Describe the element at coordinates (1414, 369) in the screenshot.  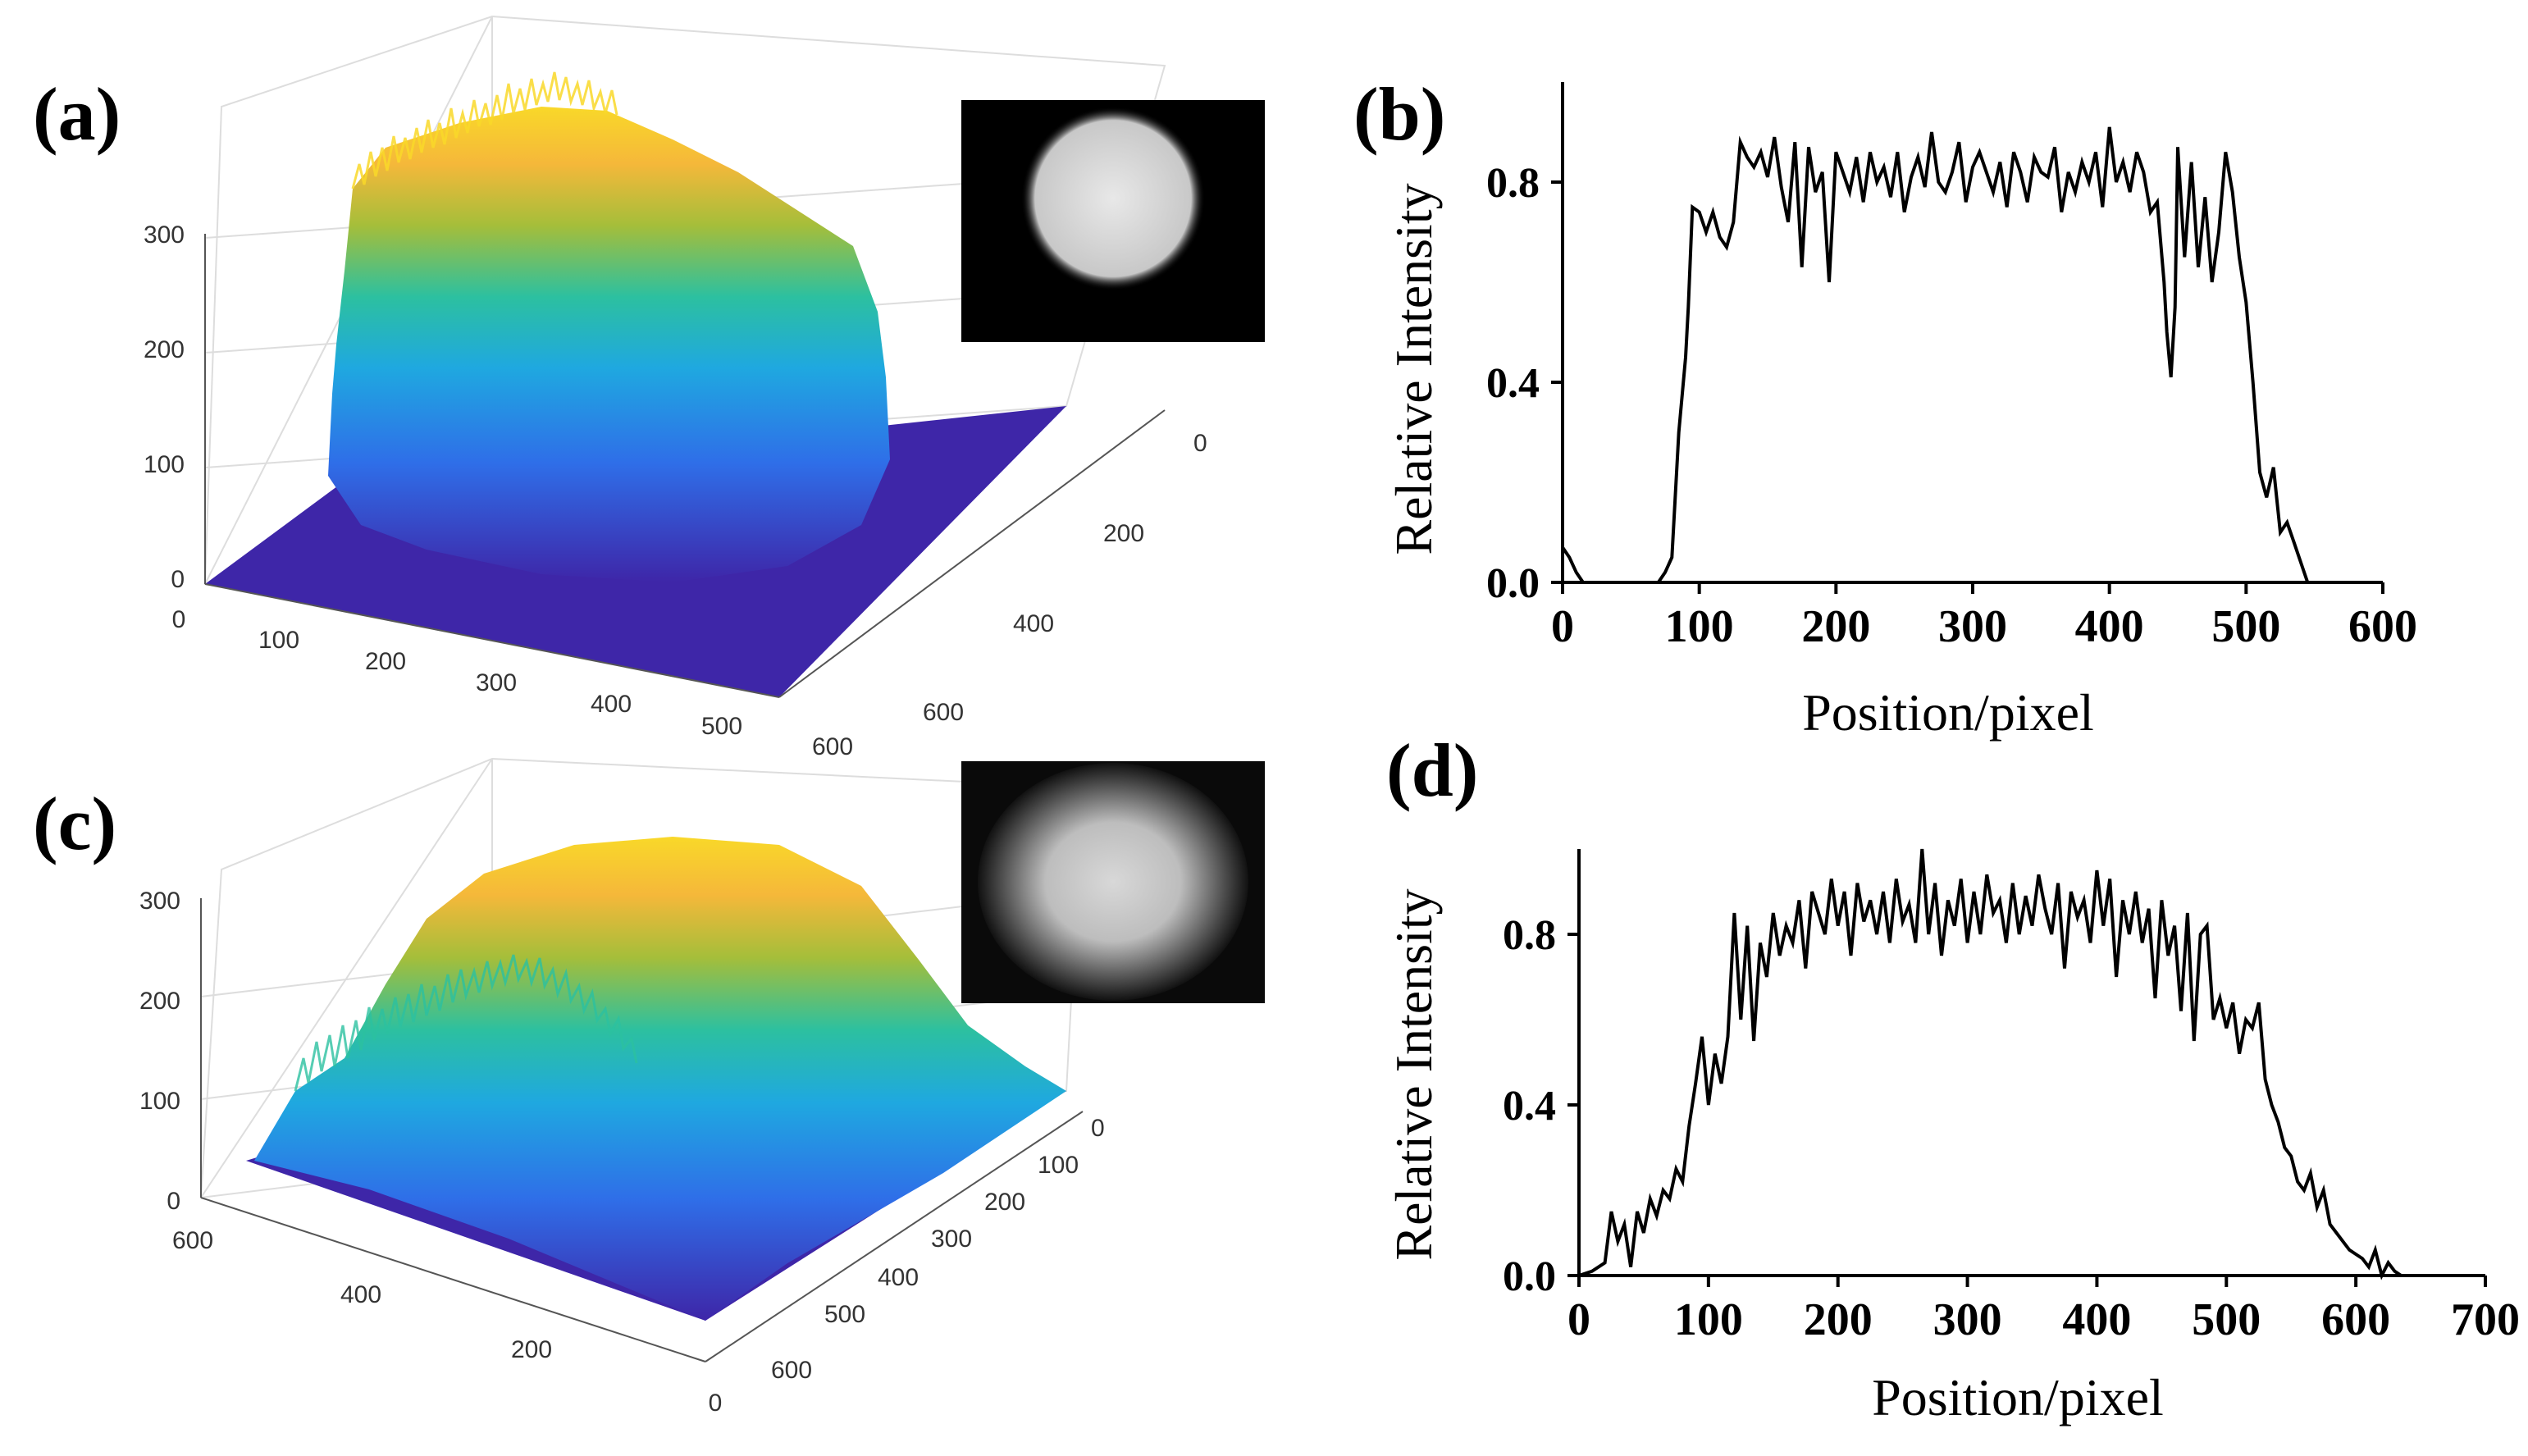
I see `panel-b-ylabel: Relative Intensity` at that location.